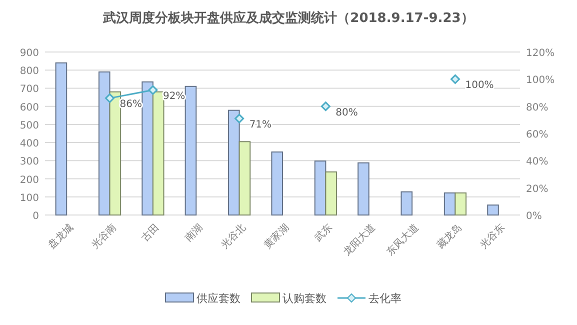 The height and width of the screenshot is (325, 577). What do you see at coordinates (304, 298) in the screenshot?
I see `legend-label: 认购套数` at bounding box center [304, 298].